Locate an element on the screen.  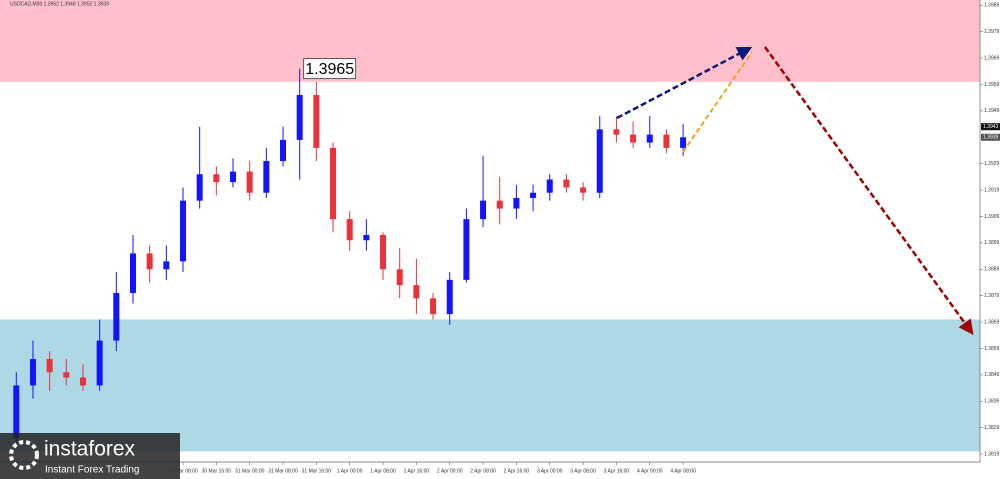
x-tick-label: 4 Apr 00:00 is located at coordinates (650, 471).